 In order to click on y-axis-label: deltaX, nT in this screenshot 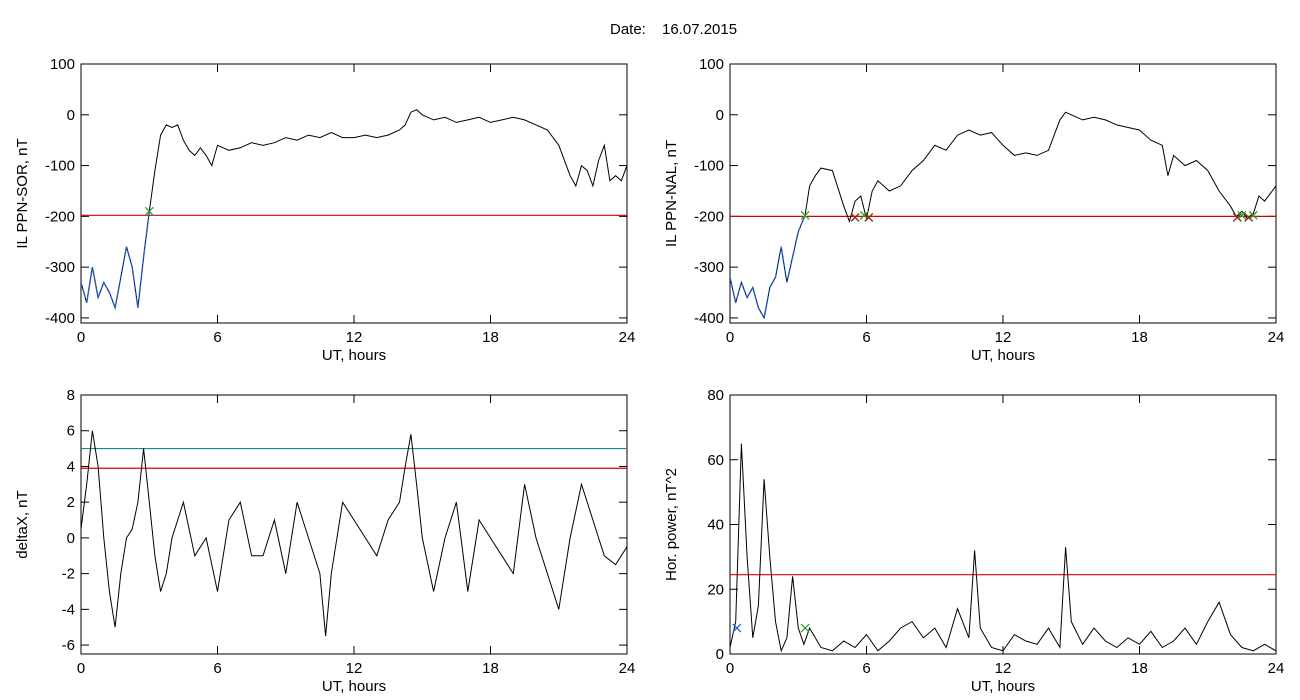, I will do `click(22, 524)`.